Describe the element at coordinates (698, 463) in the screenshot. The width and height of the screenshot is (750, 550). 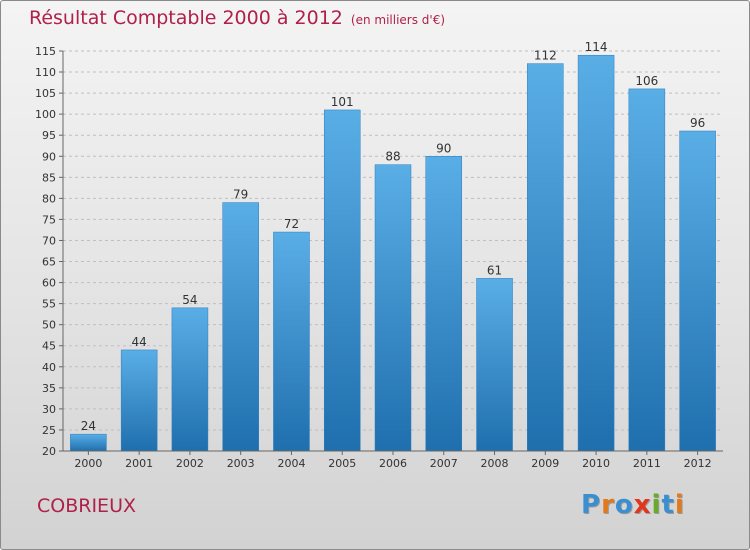
I see `x-tick-label: 2012` at that location.